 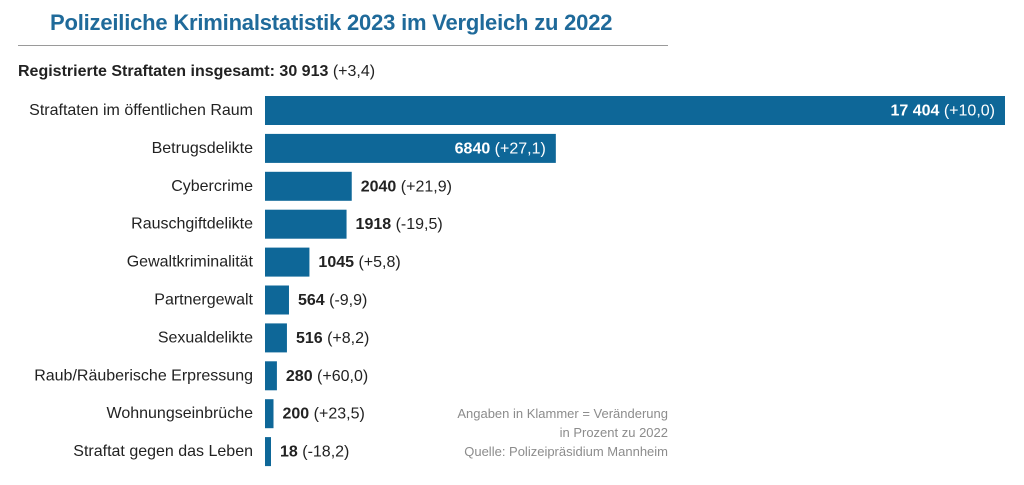 I want to click on value-label: 564 (-9,9), so click(x=332, y=300).